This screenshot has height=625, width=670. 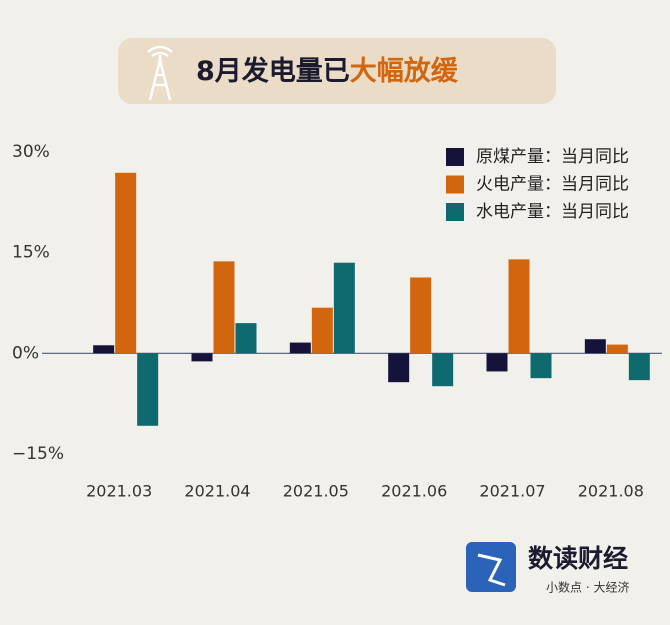 I want to click on brand-slogan: 小数点 · 大经济, so click(x=587, y=587).